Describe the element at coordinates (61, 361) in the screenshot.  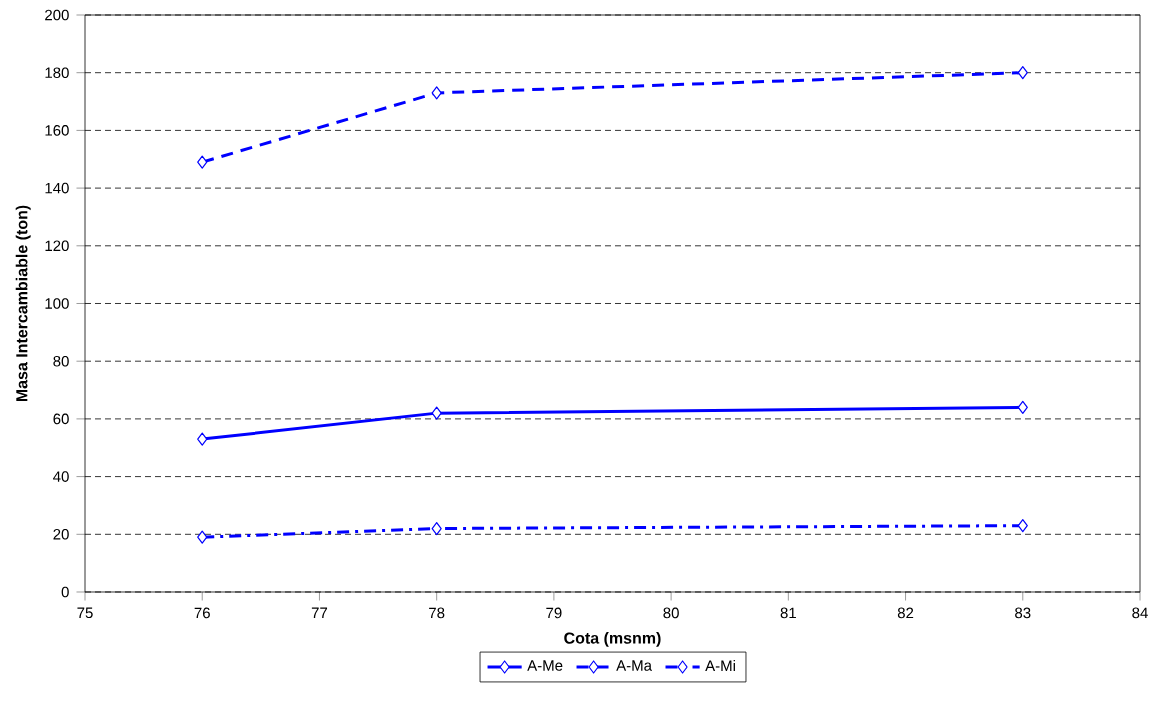
I see `y-tick-label: 80` at that location.